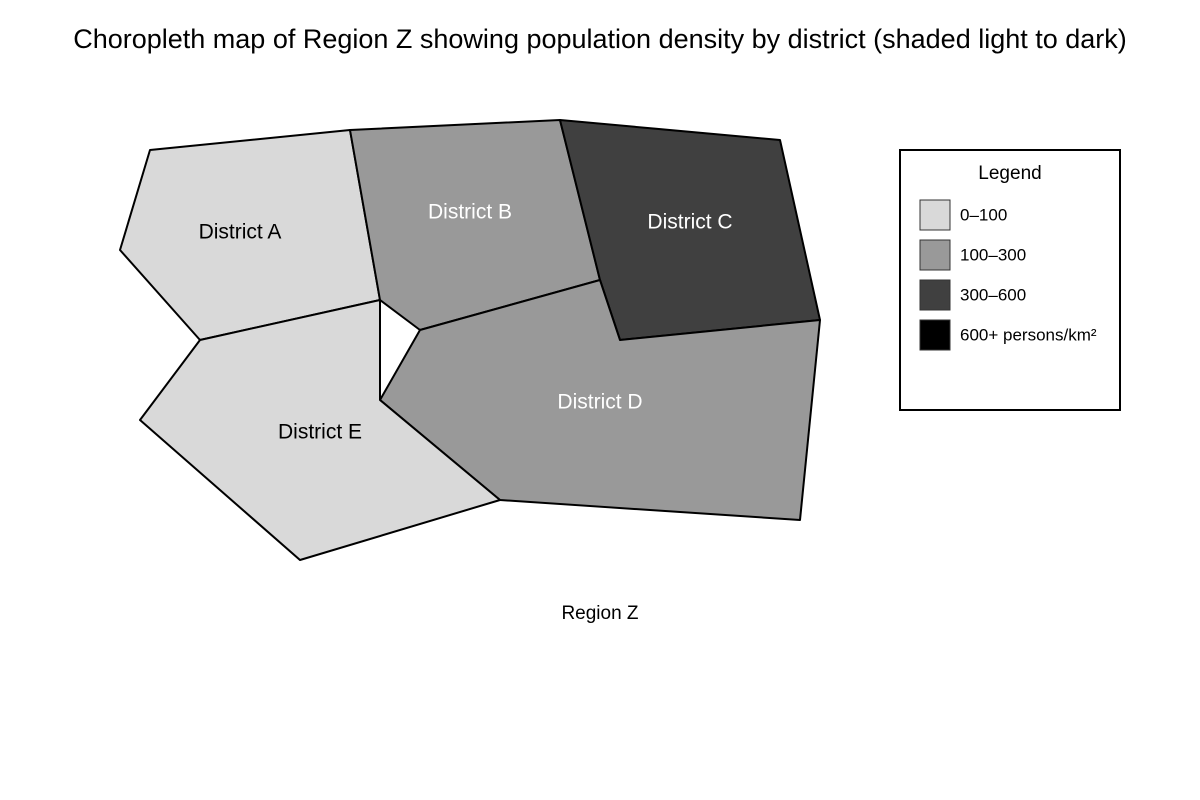 This screenshot has width=1200, height=800. What do you see at coordinates (993, 254) in the screenshot?
I see `legend-label: 100–300` at bounding box center [993, 254].